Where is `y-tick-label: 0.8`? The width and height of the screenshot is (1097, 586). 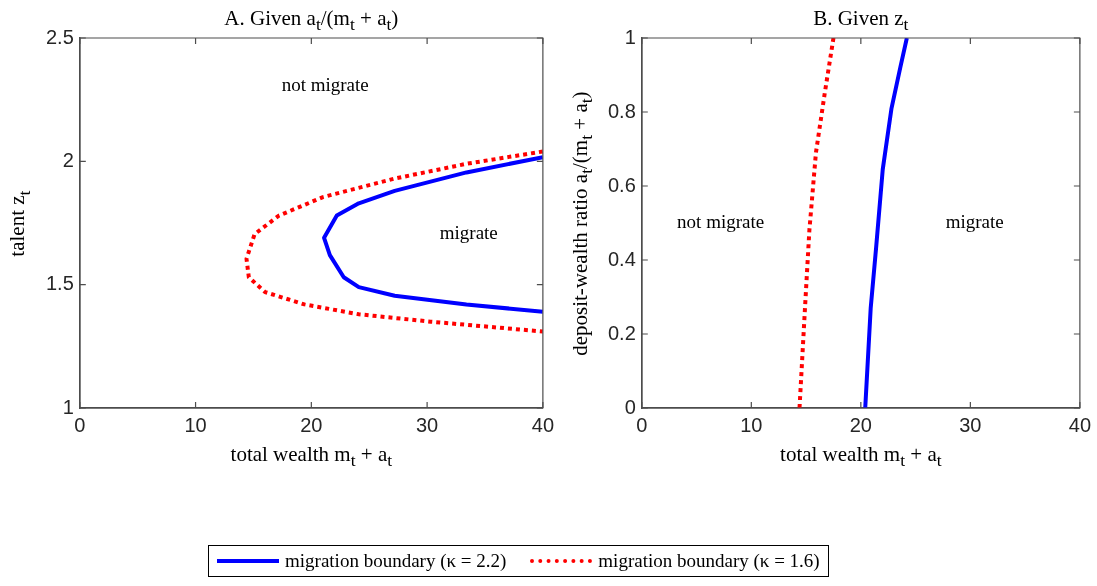
y-tick-label: 0.8 is located at coordinates (621, 110).